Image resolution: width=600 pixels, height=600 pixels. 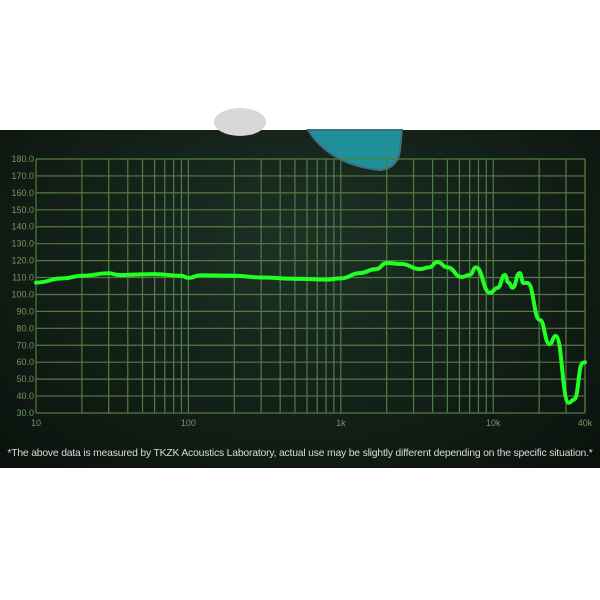 What do you see at coordinates (36, 423) in the screenshot?
I see `x-tick-label: 10` at bounding box center [36, 423].